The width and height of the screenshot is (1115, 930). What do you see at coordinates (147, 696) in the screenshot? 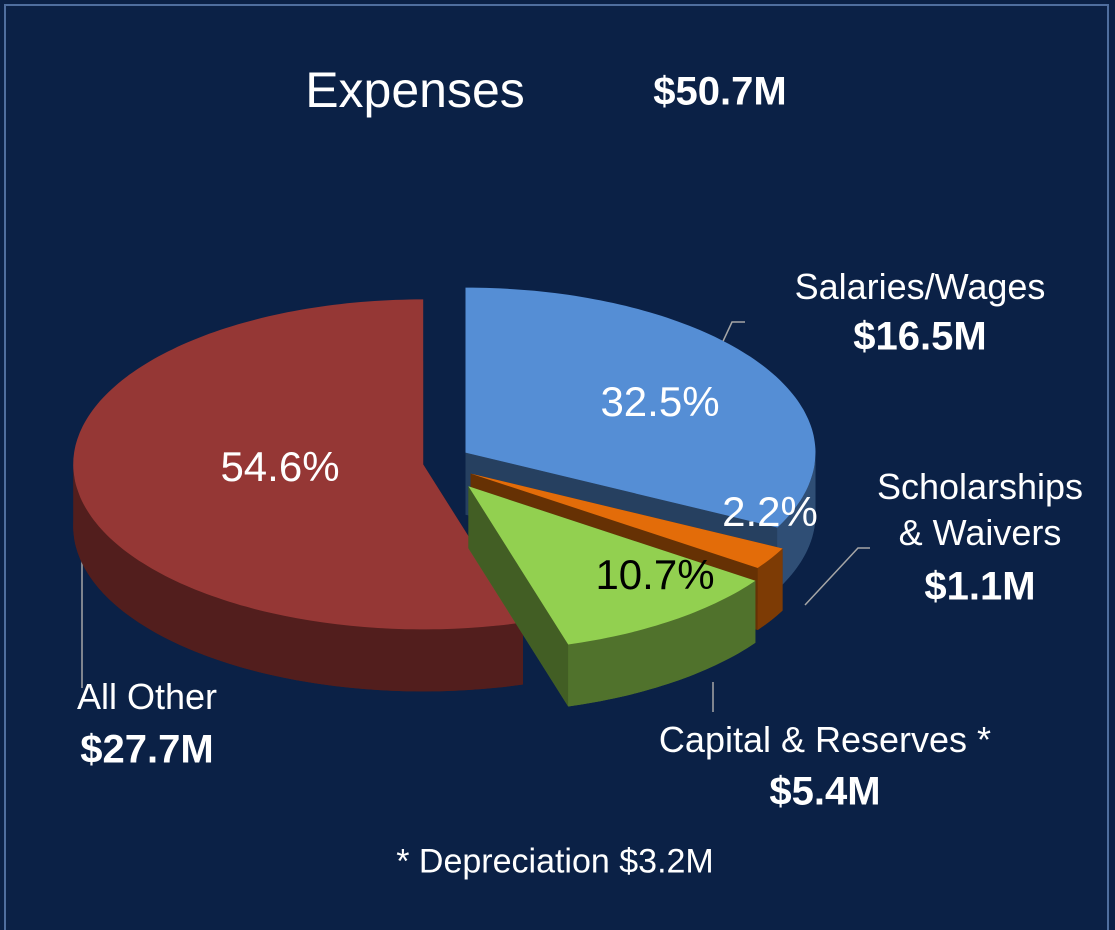
I see `category-label: All Other` at bounding box center [147, 696].